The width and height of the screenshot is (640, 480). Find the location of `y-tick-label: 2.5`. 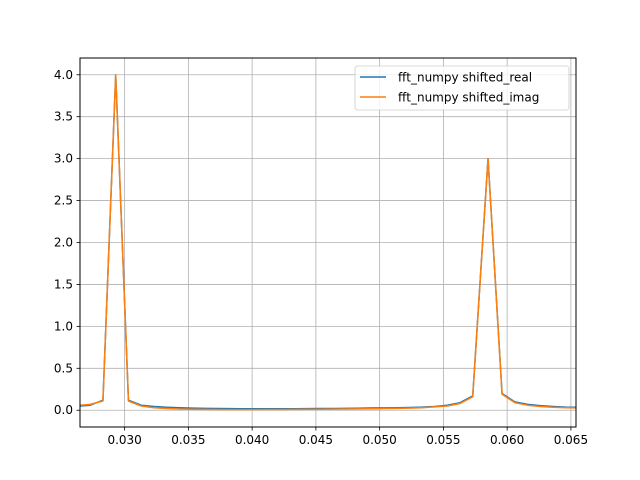

y-tick-label: 2.5 is located at coordinates (63, 201).